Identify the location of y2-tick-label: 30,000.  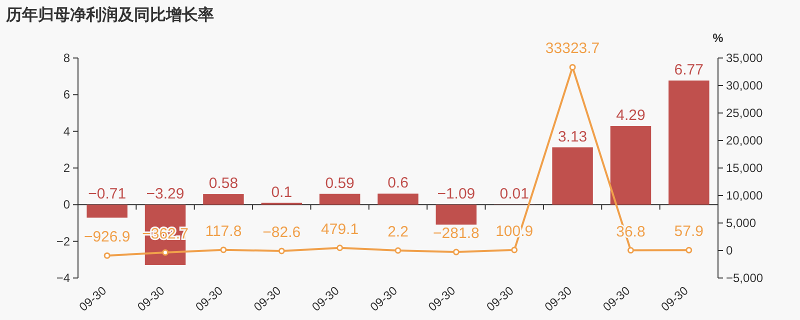
(745, 85).